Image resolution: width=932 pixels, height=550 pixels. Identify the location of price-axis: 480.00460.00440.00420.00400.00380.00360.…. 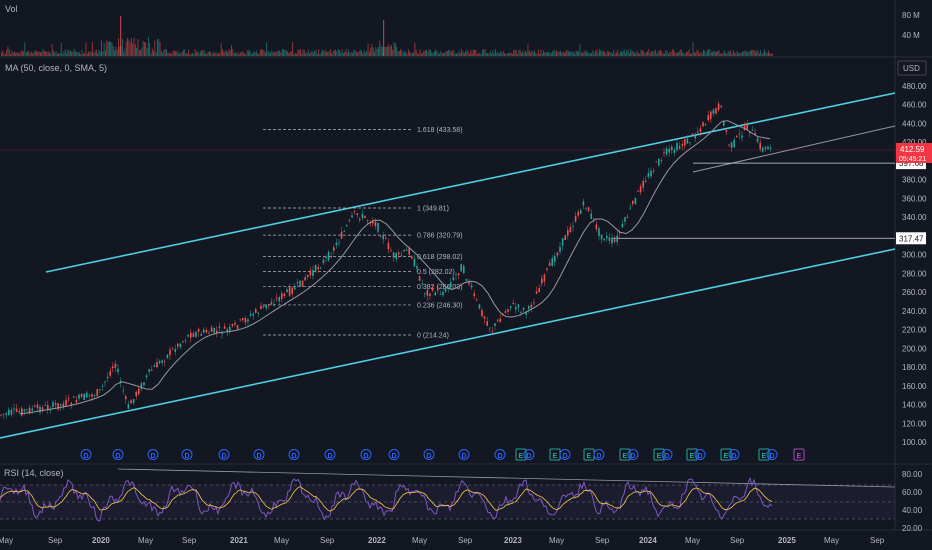
(914, 264).